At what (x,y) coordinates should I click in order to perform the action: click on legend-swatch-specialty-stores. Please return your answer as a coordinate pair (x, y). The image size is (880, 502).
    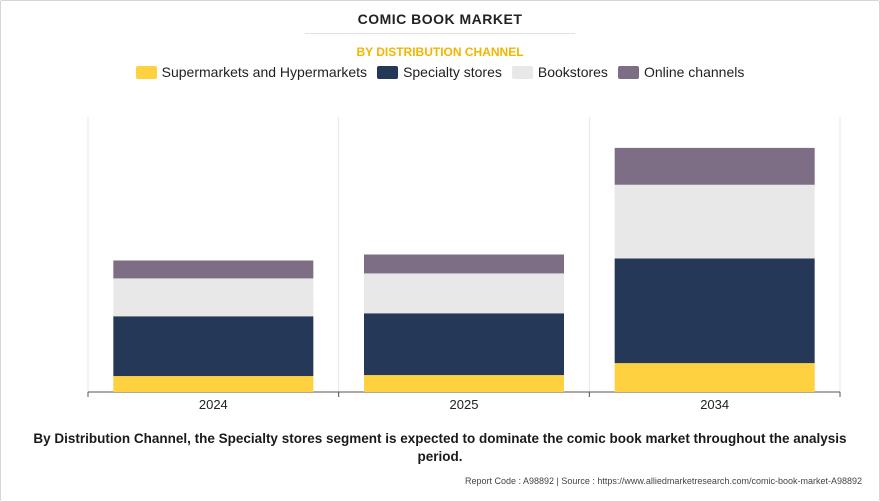
    Looking at the image, I should click on (388, 72).